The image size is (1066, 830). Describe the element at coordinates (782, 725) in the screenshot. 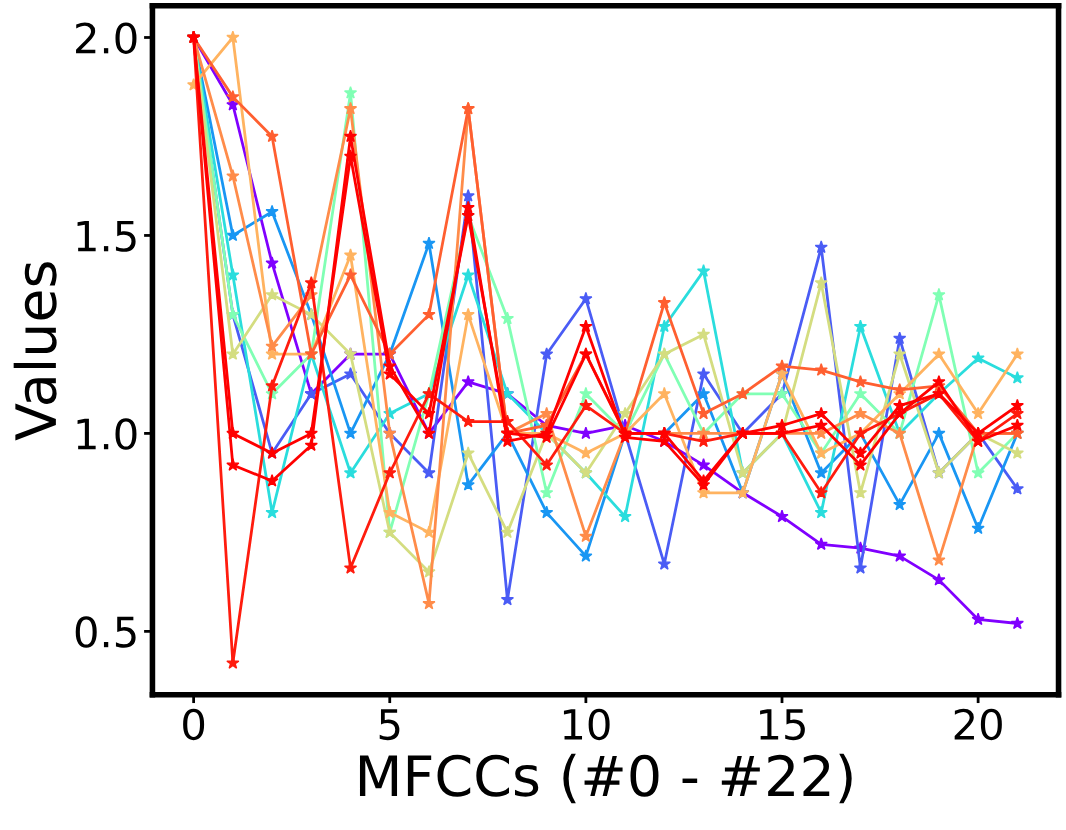

I see `x-tick-label: 15` at that location.